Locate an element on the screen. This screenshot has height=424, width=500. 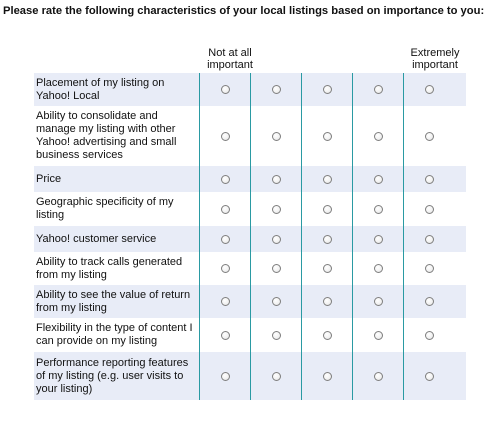
row-label: Yahoo! customer service is located at coordinates (96, 238).